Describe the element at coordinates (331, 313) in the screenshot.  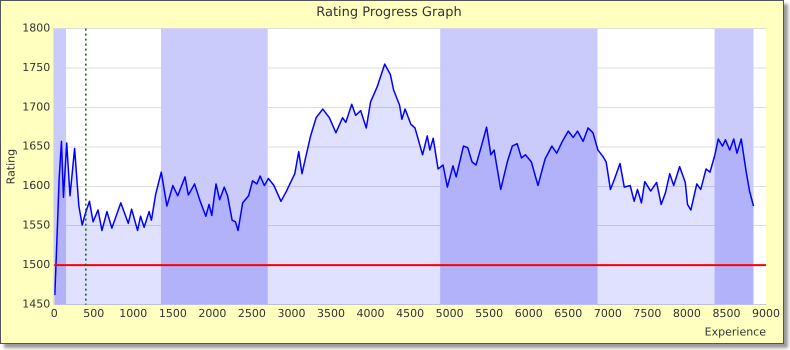
I see `x-tick-label: 3500` at that location.